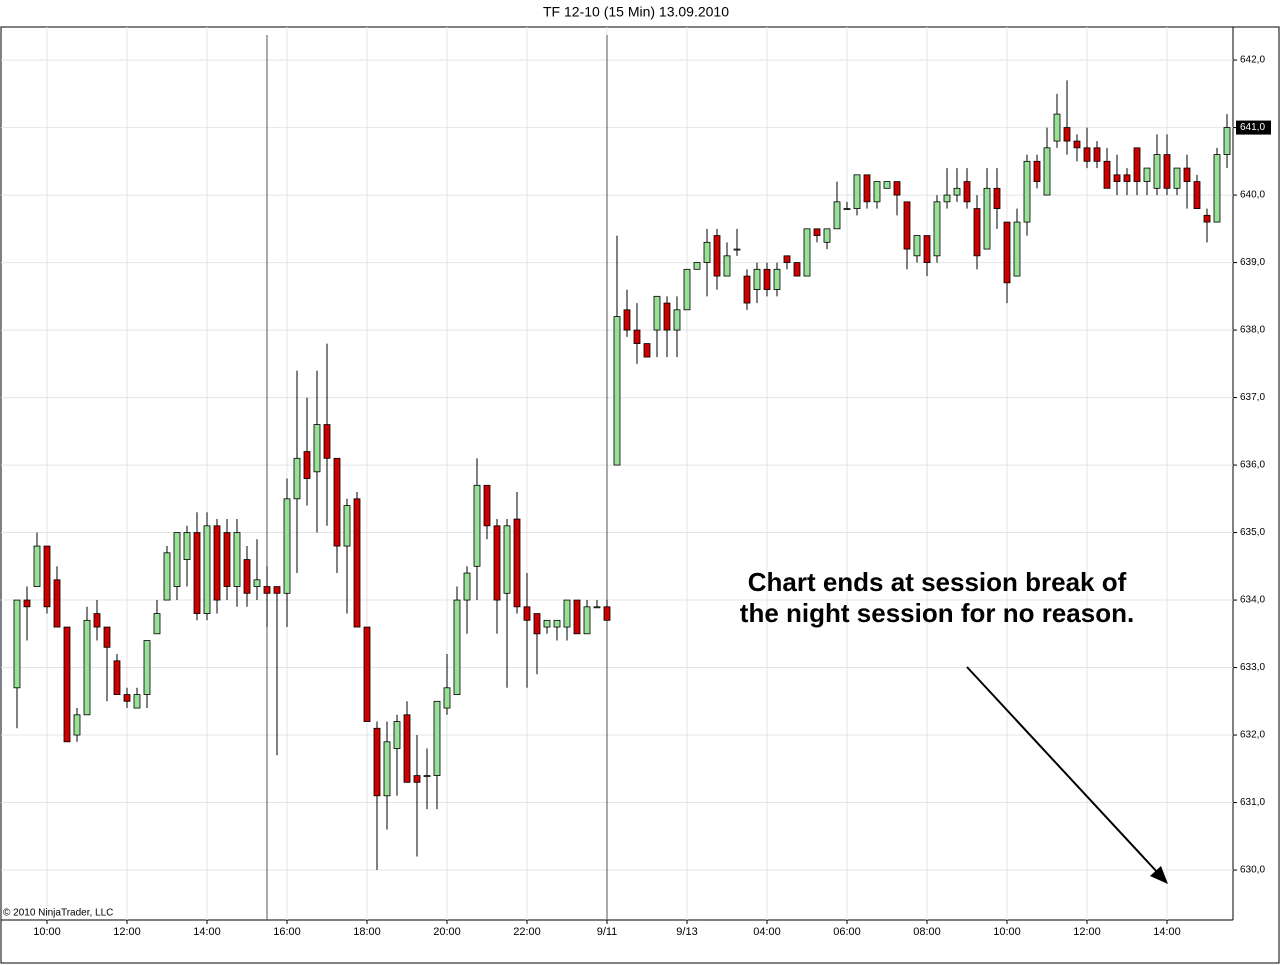  Describe the element at coordinates (847, 932) in the screenshot. I see `x-tick-label: 06:00` at that location.